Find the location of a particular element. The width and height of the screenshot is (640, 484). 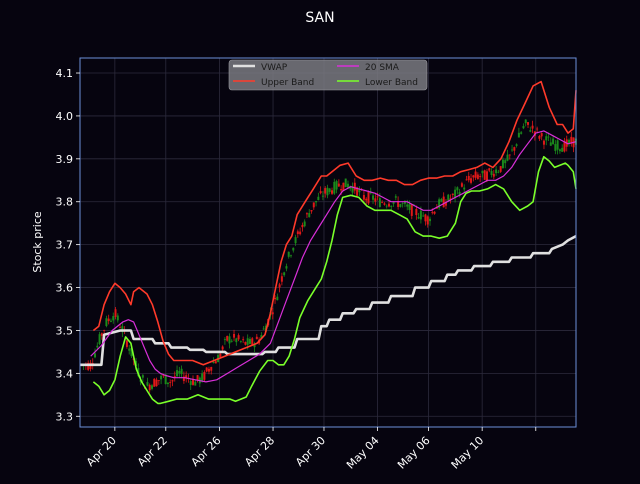

legend-label: Lower Band is located at coordinates (391, 83).